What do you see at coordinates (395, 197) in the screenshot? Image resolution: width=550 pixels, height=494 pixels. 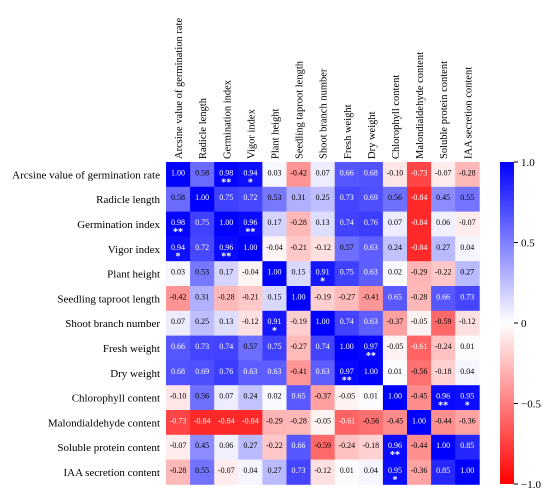 I see `cell-value: 0.56` at bounding box center [395, 197].